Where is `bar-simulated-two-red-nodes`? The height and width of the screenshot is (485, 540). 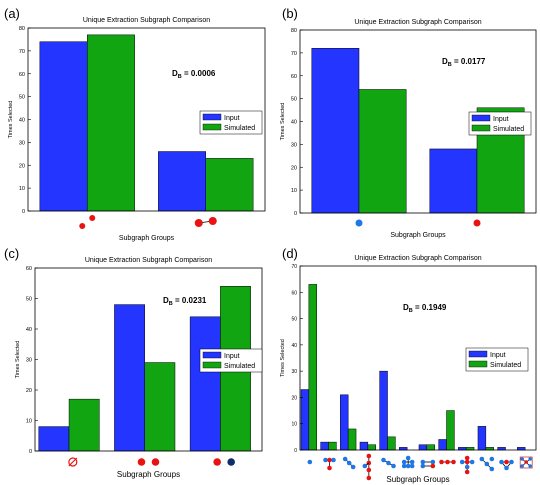
bar-simulated-two-red-nodes is located at coordinates (160, 407).